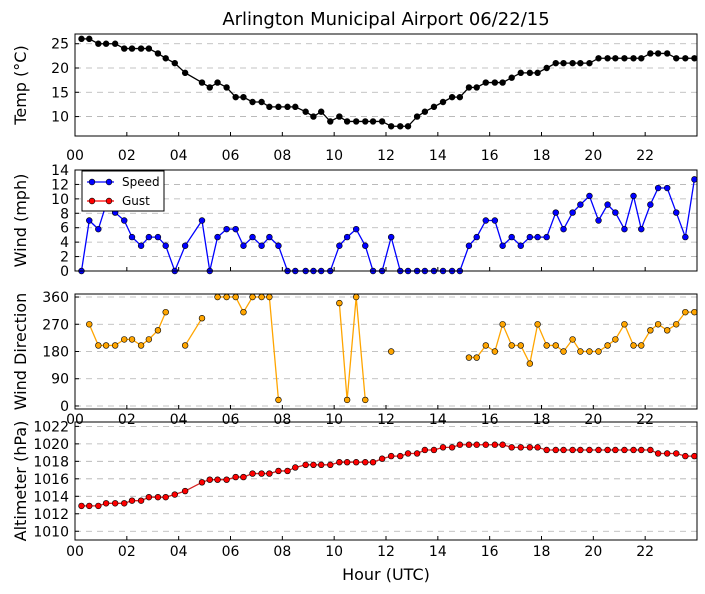  Describe the element at coordinates (334, 420) in the screenshot. I see `direction-xtick-label: 10` at that location.